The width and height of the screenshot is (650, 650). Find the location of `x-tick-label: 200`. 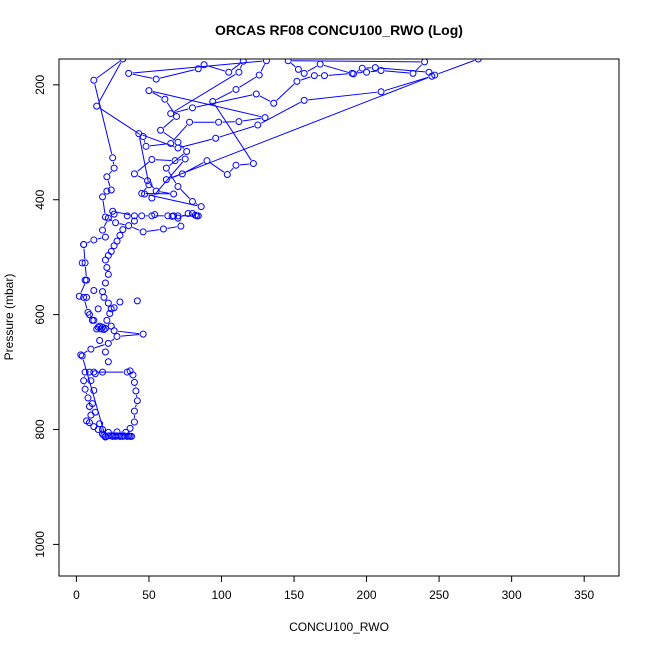

x-tick-label: 200 is located at coordinates (367, 595).